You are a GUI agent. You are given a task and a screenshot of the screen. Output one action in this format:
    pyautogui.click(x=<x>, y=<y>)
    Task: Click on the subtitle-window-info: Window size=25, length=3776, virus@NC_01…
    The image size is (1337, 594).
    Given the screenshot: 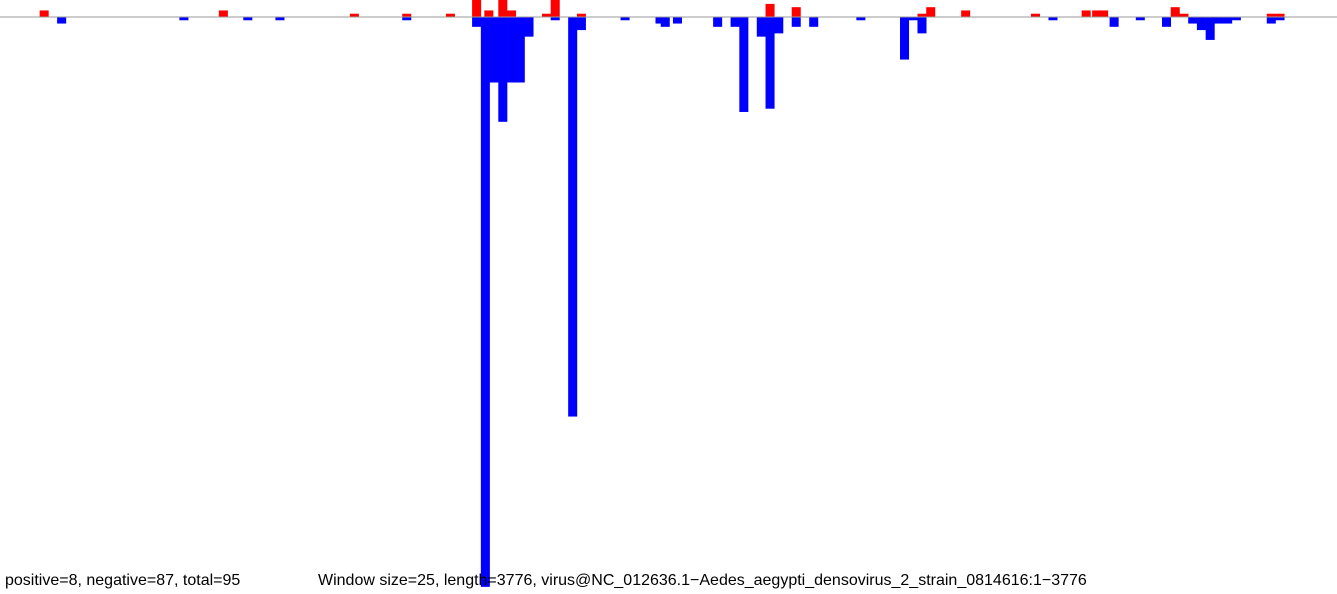 What is the action you would take?
    pyautogui.click(x=702, y=580)
    